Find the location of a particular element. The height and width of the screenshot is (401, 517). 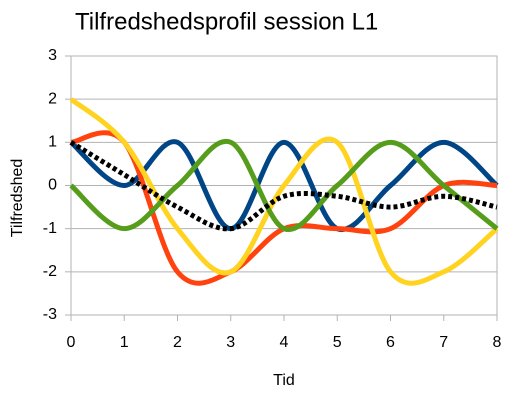

y-tick-label: 2 is located at coordinates (52, 98).